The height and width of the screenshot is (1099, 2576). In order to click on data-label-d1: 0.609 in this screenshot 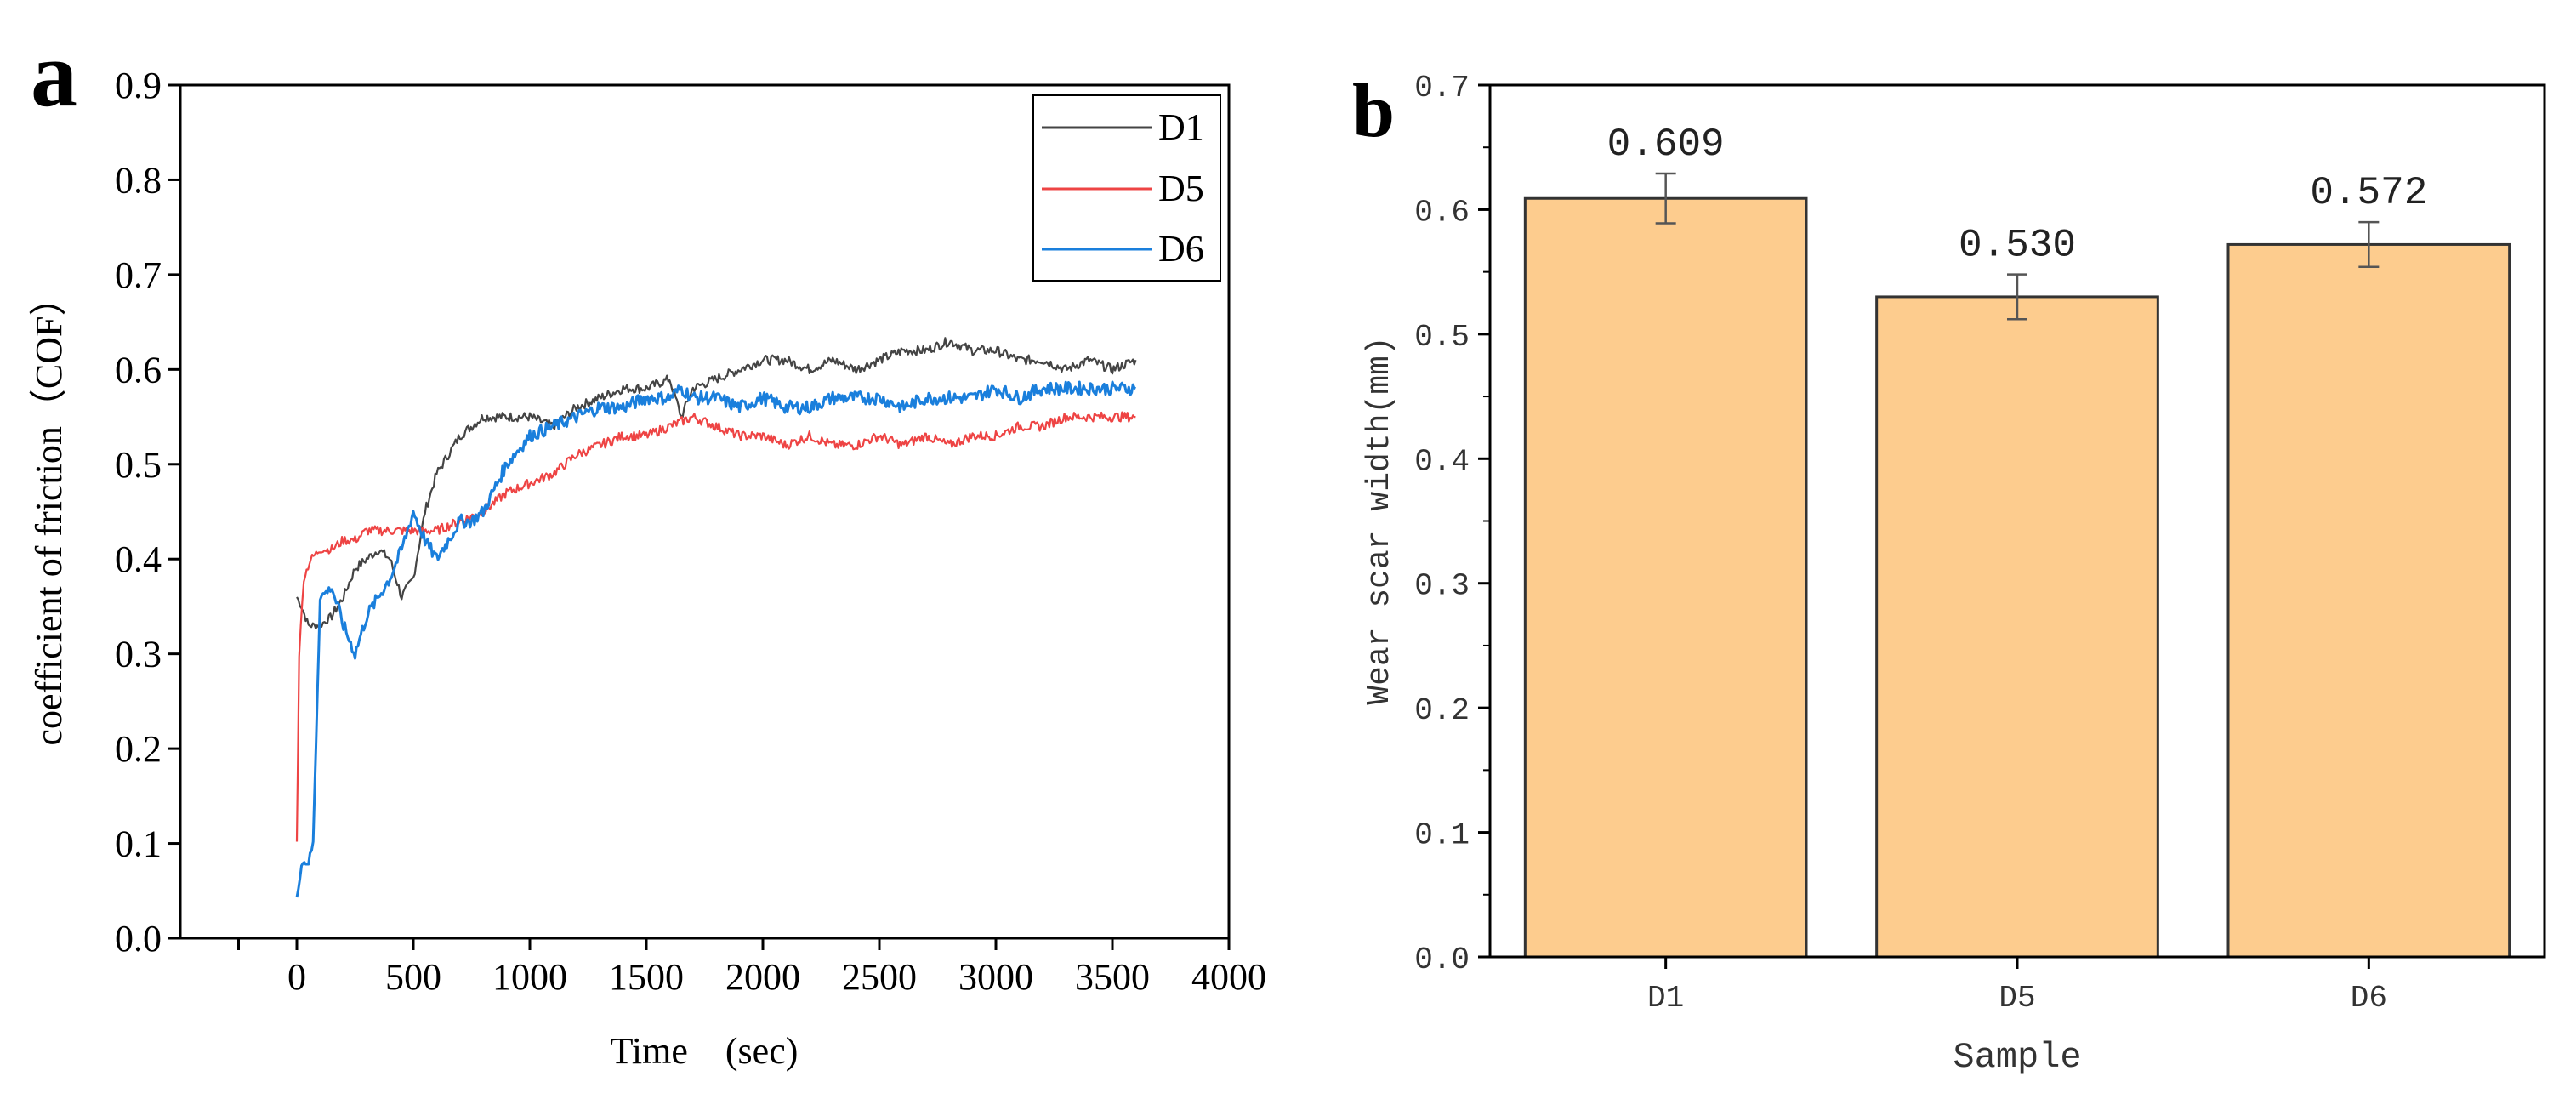, I will do `click(1666, 145)`.